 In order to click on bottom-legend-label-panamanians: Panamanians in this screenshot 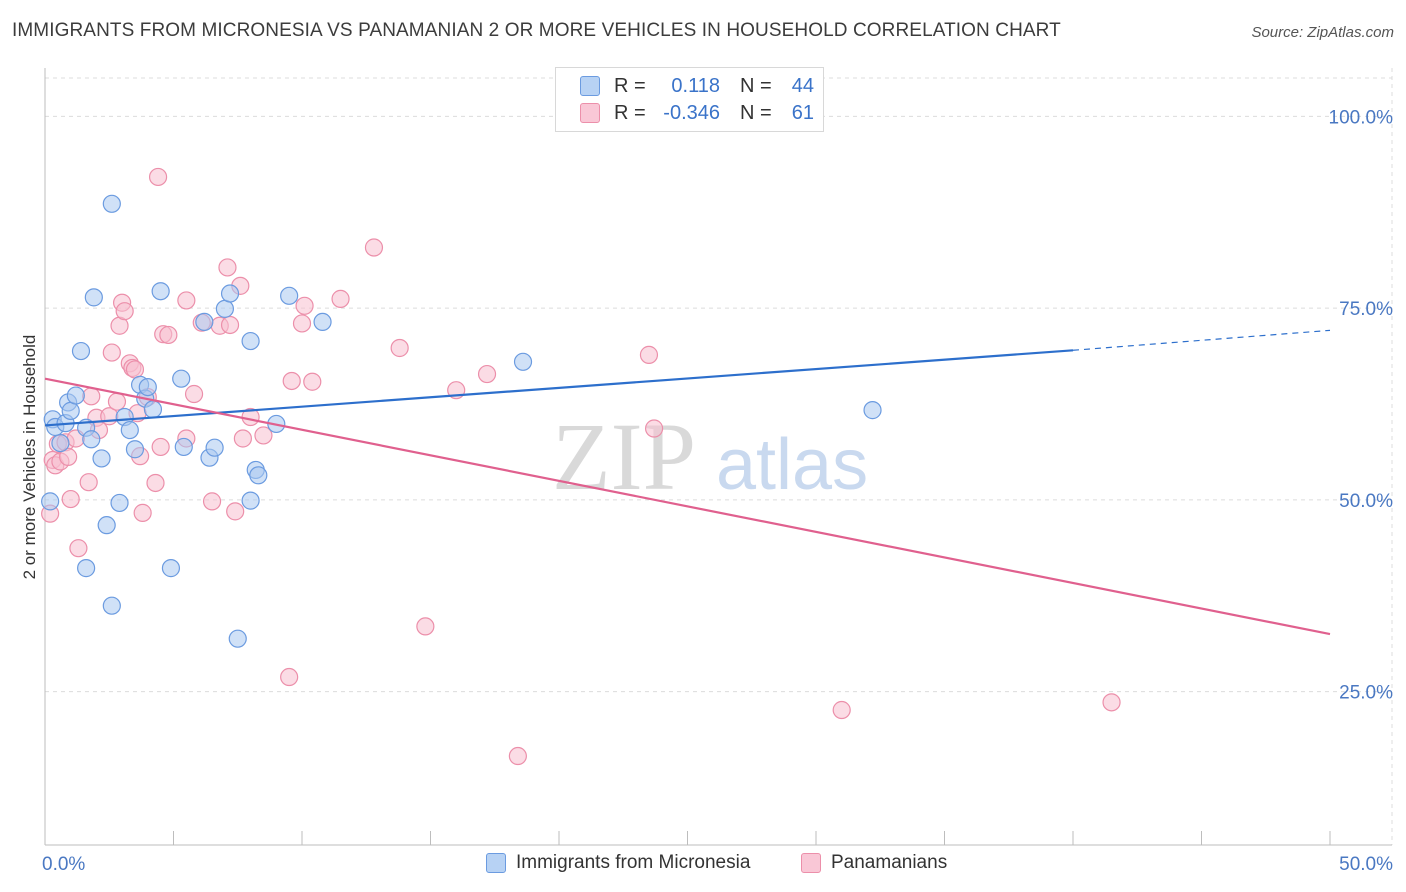, I will do `click(889, 862)`.